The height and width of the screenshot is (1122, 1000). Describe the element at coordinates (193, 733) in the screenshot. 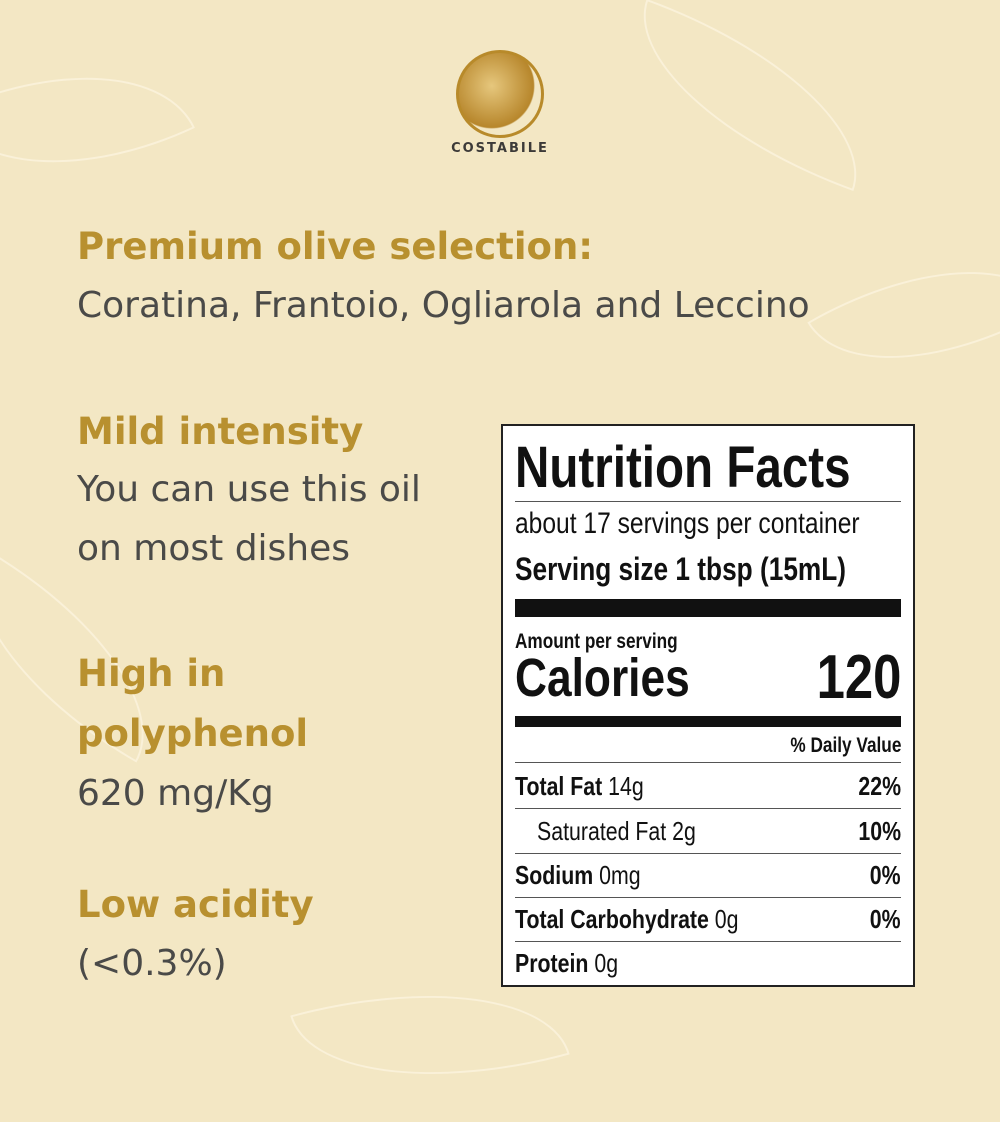

I see `feature-heading: polyphenol` at that location.